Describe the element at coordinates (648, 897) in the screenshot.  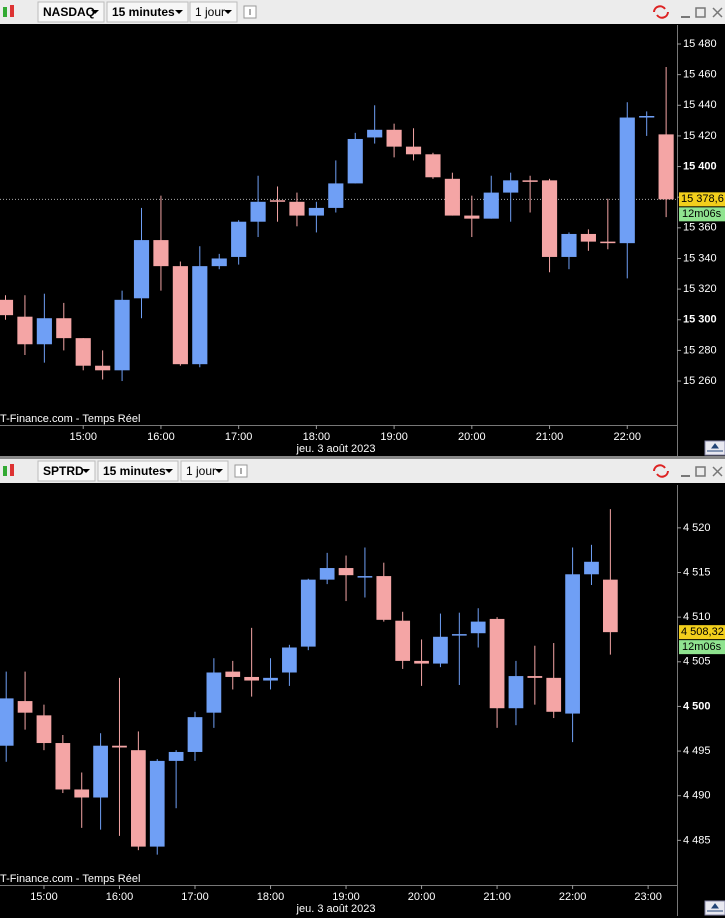
I see `x-tick-label: 23:00` at that location.